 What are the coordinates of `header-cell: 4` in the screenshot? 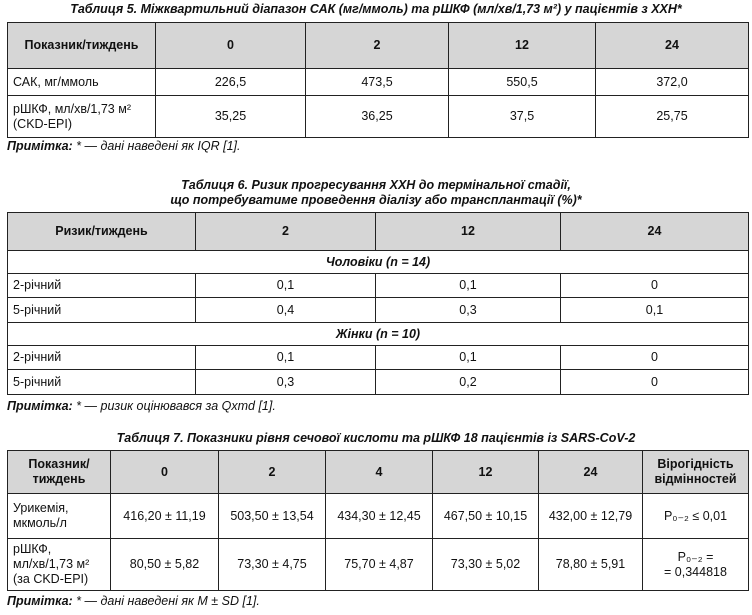 It's located at (379, 472).